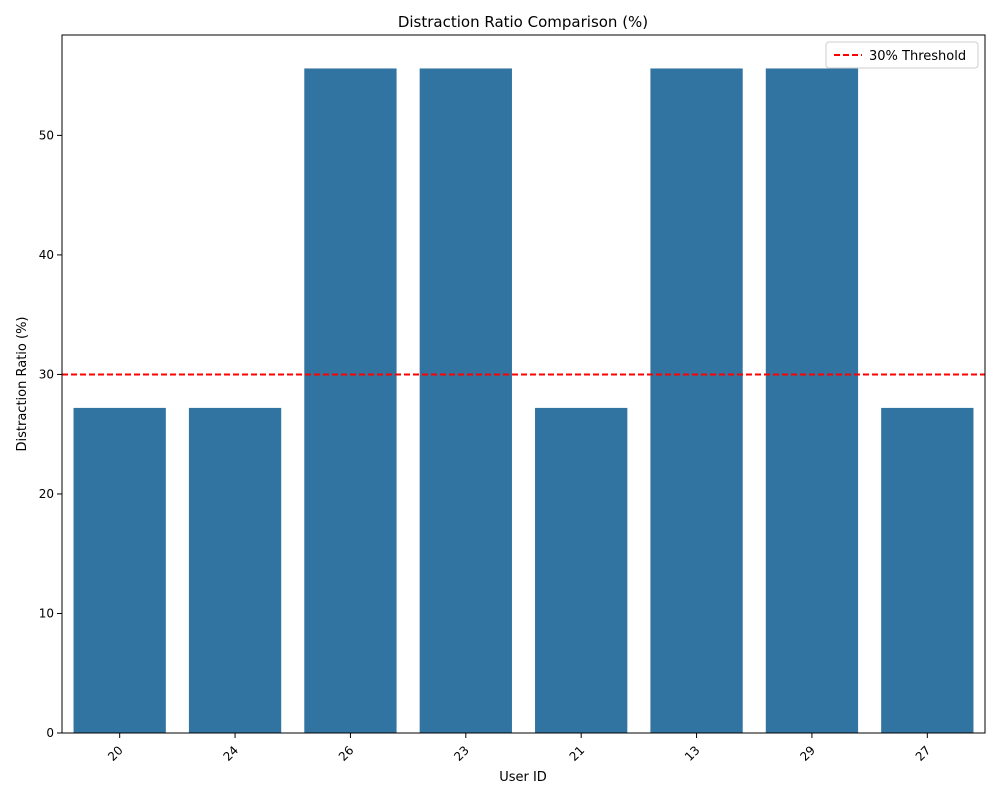 The height and width of the screenshot is (800, 1000). Describe the element at coordinates (230, 753) in the screenshot. I see `x-tick-label-24: 24` at that location.